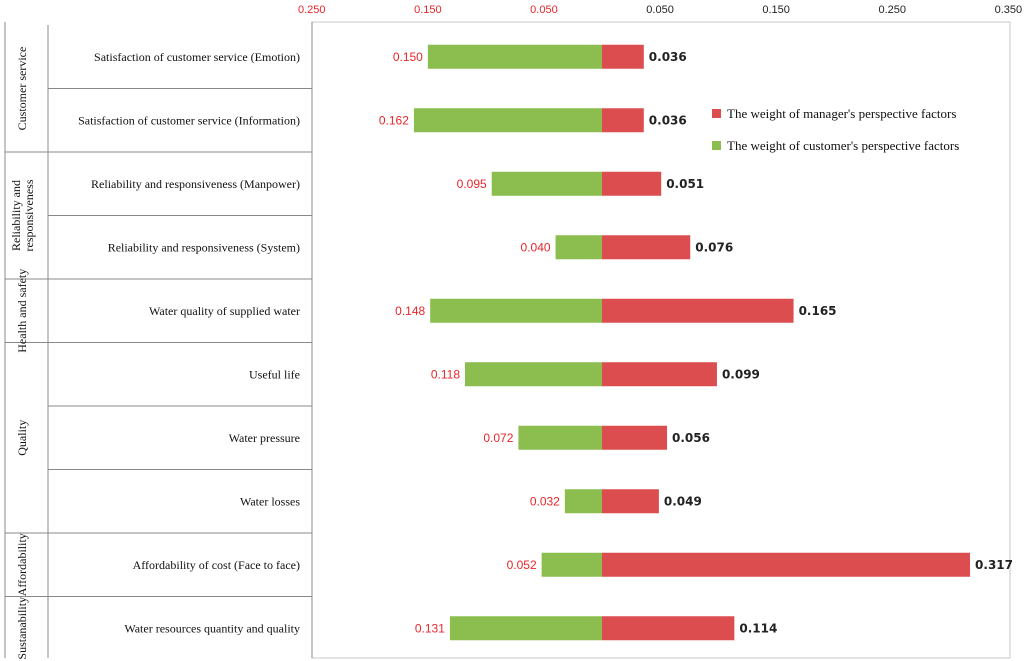 Image resolution: width=1024 pixels, height=661 pixels. Describe the element at coordinates (408, 57) in the screenshot. I see `value-label-customer: 0.150` at that location.